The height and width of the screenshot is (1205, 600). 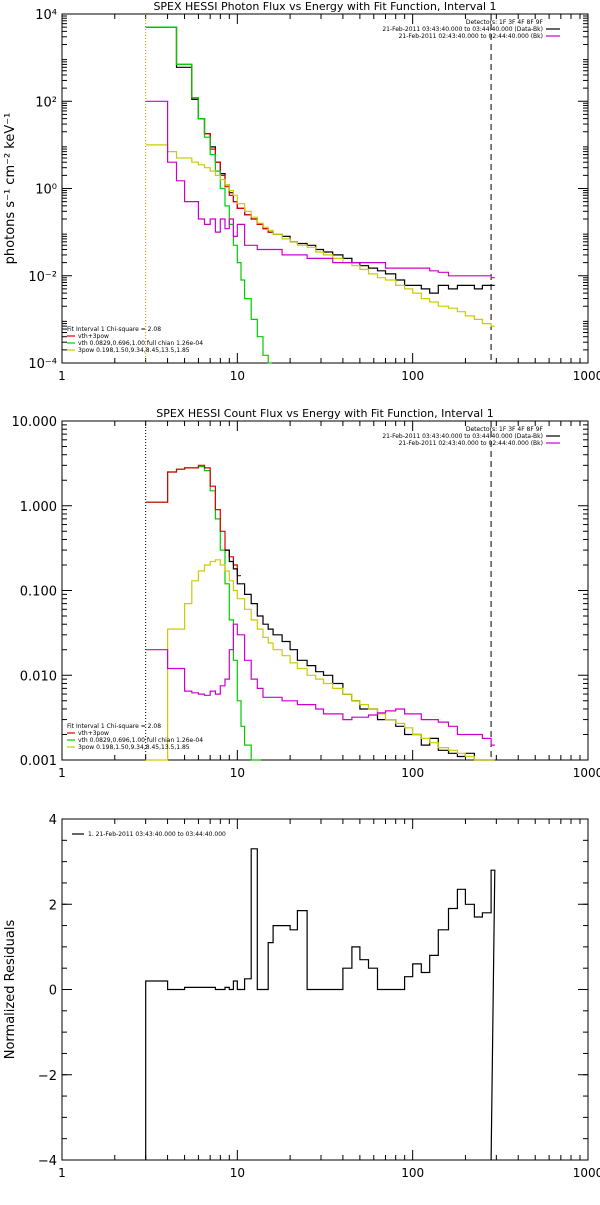 I want to click on y-axis-title: photons s⁻¹ cm⁻² keV⁻¹, so click(x=10, y=189).